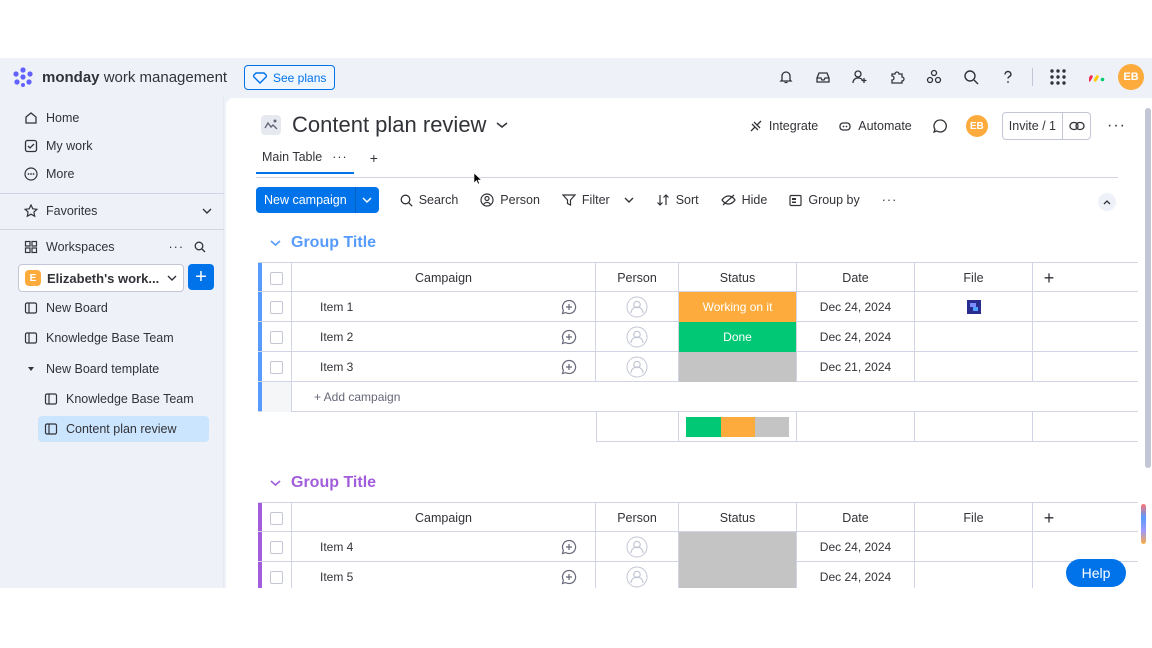  I want to click on board-menu-button: ···, so click(1116, 126).